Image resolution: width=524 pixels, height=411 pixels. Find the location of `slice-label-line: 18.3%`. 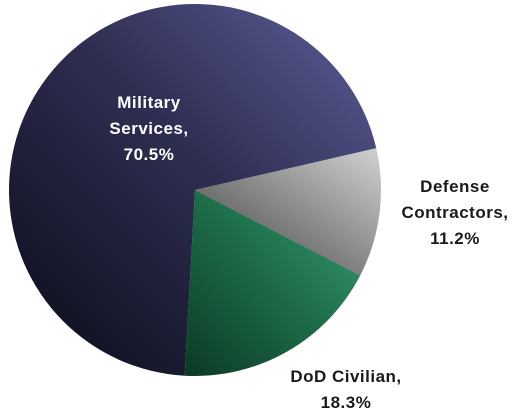

slice-label-line: 18.3% is located at coordinates (346, 402).